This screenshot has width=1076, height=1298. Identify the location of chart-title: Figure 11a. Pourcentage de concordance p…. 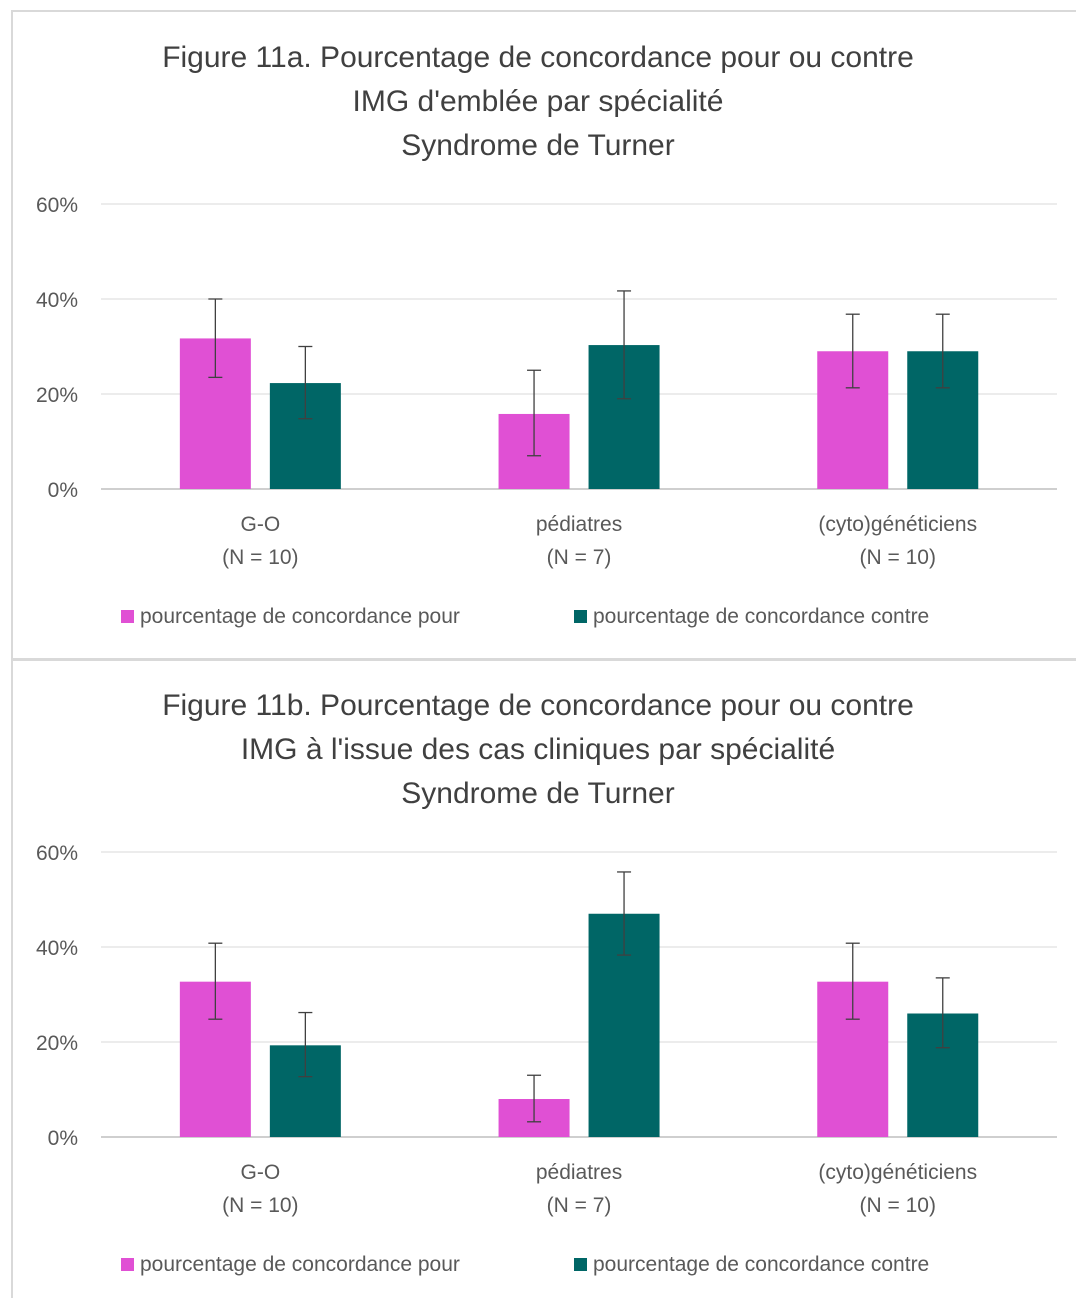
(538, 102).